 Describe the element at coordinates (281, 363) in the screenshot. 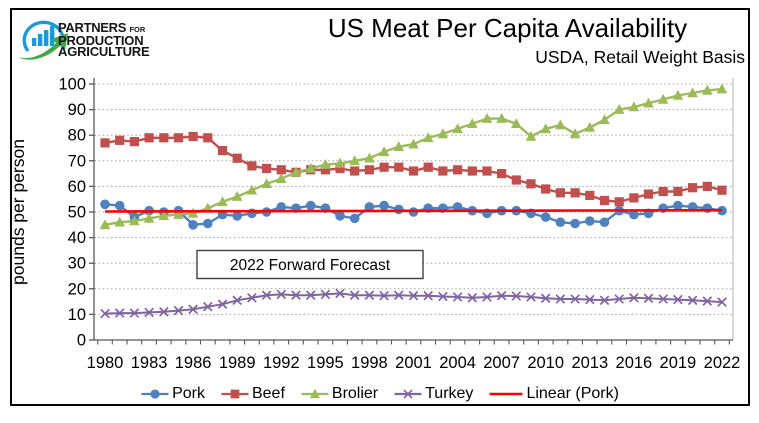

I see `x-tick-label: 1992` at that location.